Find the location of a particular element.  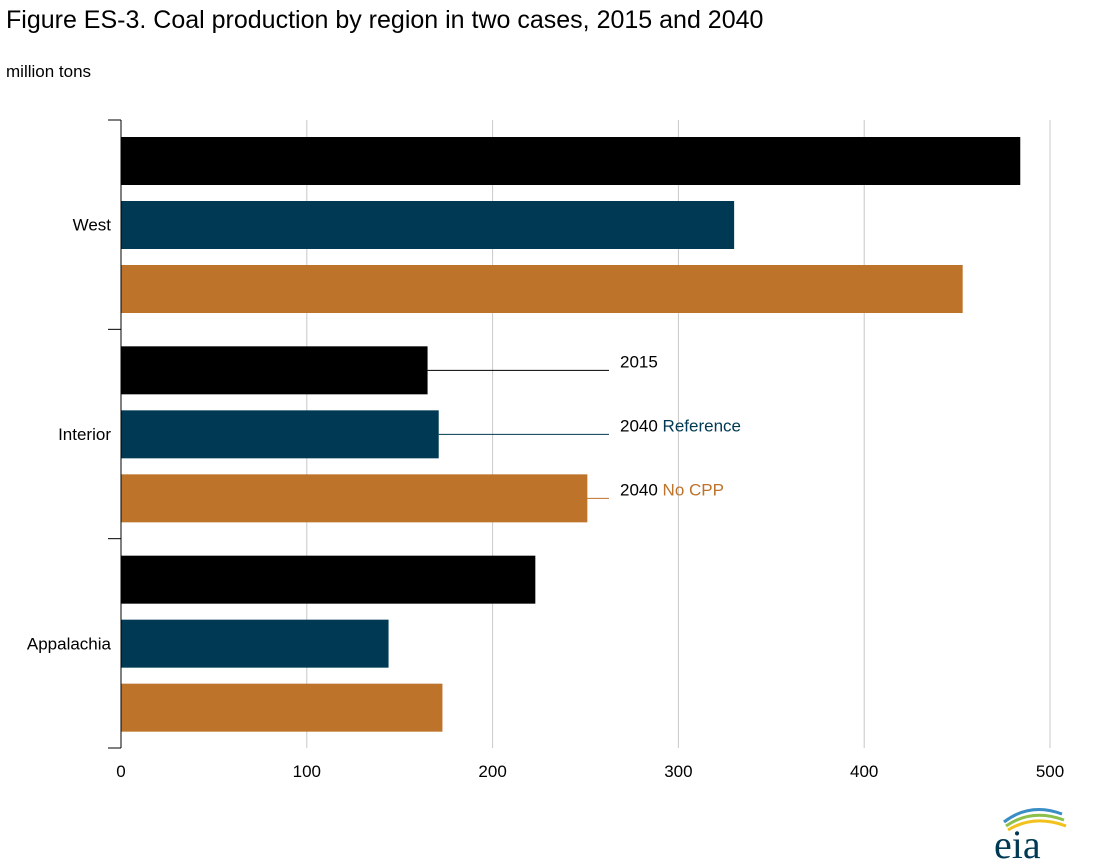

x-tick-label-400: 400 is located at coordinates (864, 771).